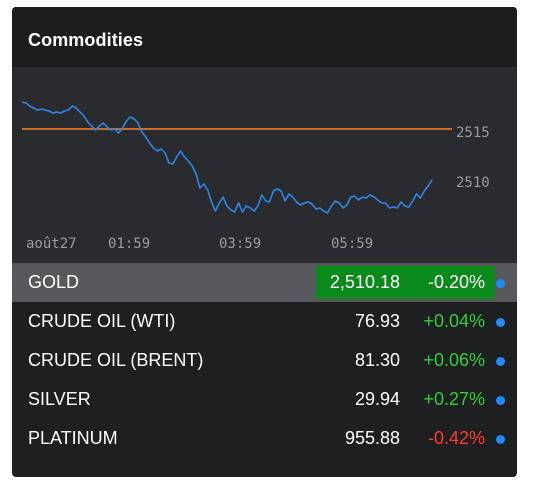 This screenshot has width=535, height=488. I want to click on y-tick-label: 2515, so click(473, 133).